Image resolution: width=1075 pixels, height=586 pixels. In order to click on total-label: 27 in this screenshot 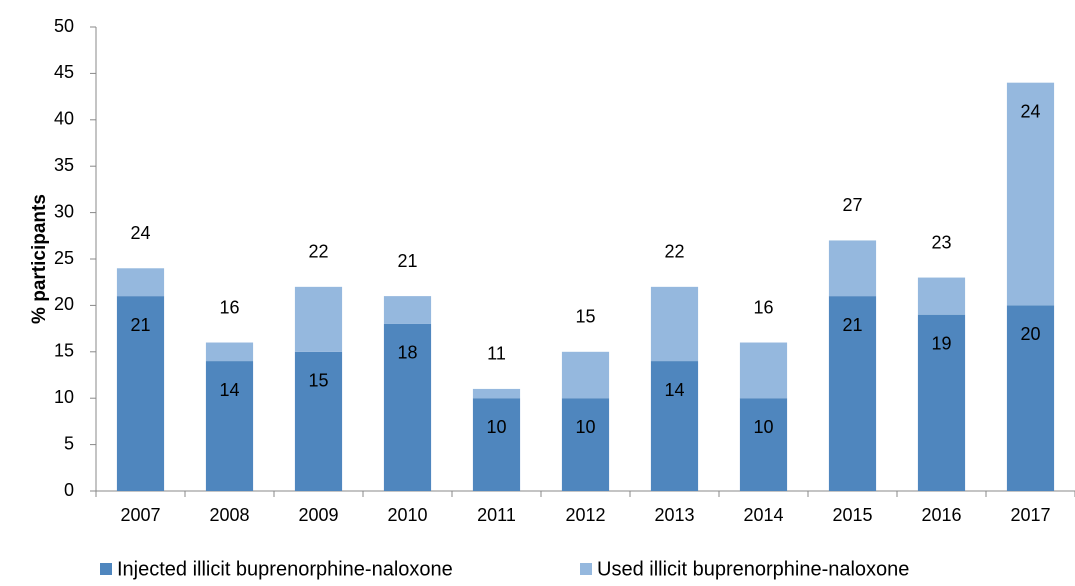, I will do `click(852, 205)`.